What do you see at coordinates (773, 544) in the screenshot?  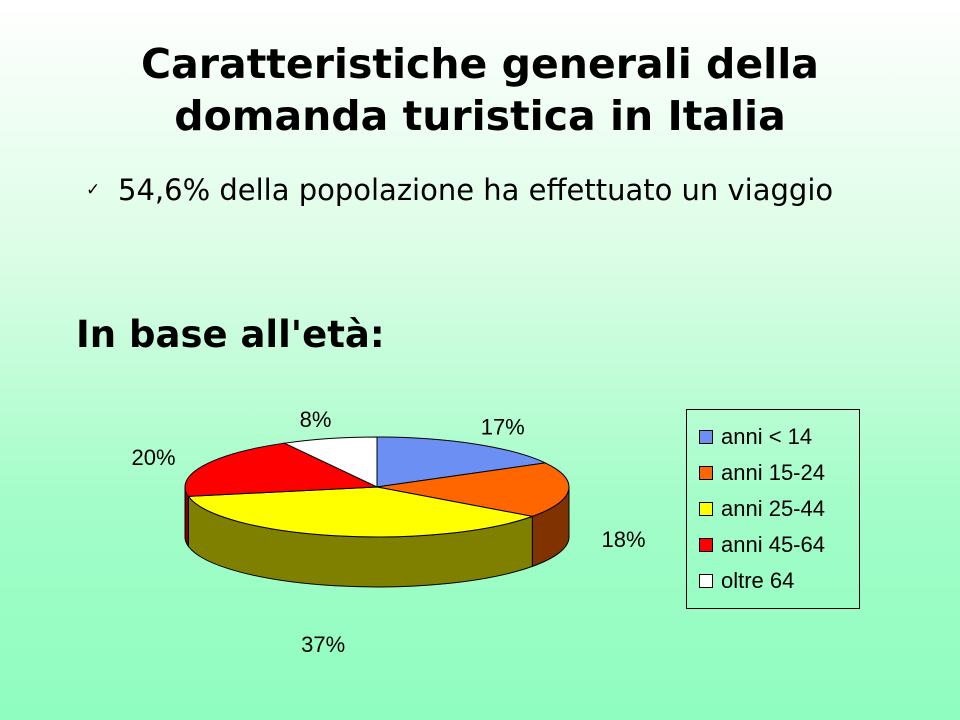 I see `legend-label: anni 45-64` at bounding box center [773, 544].